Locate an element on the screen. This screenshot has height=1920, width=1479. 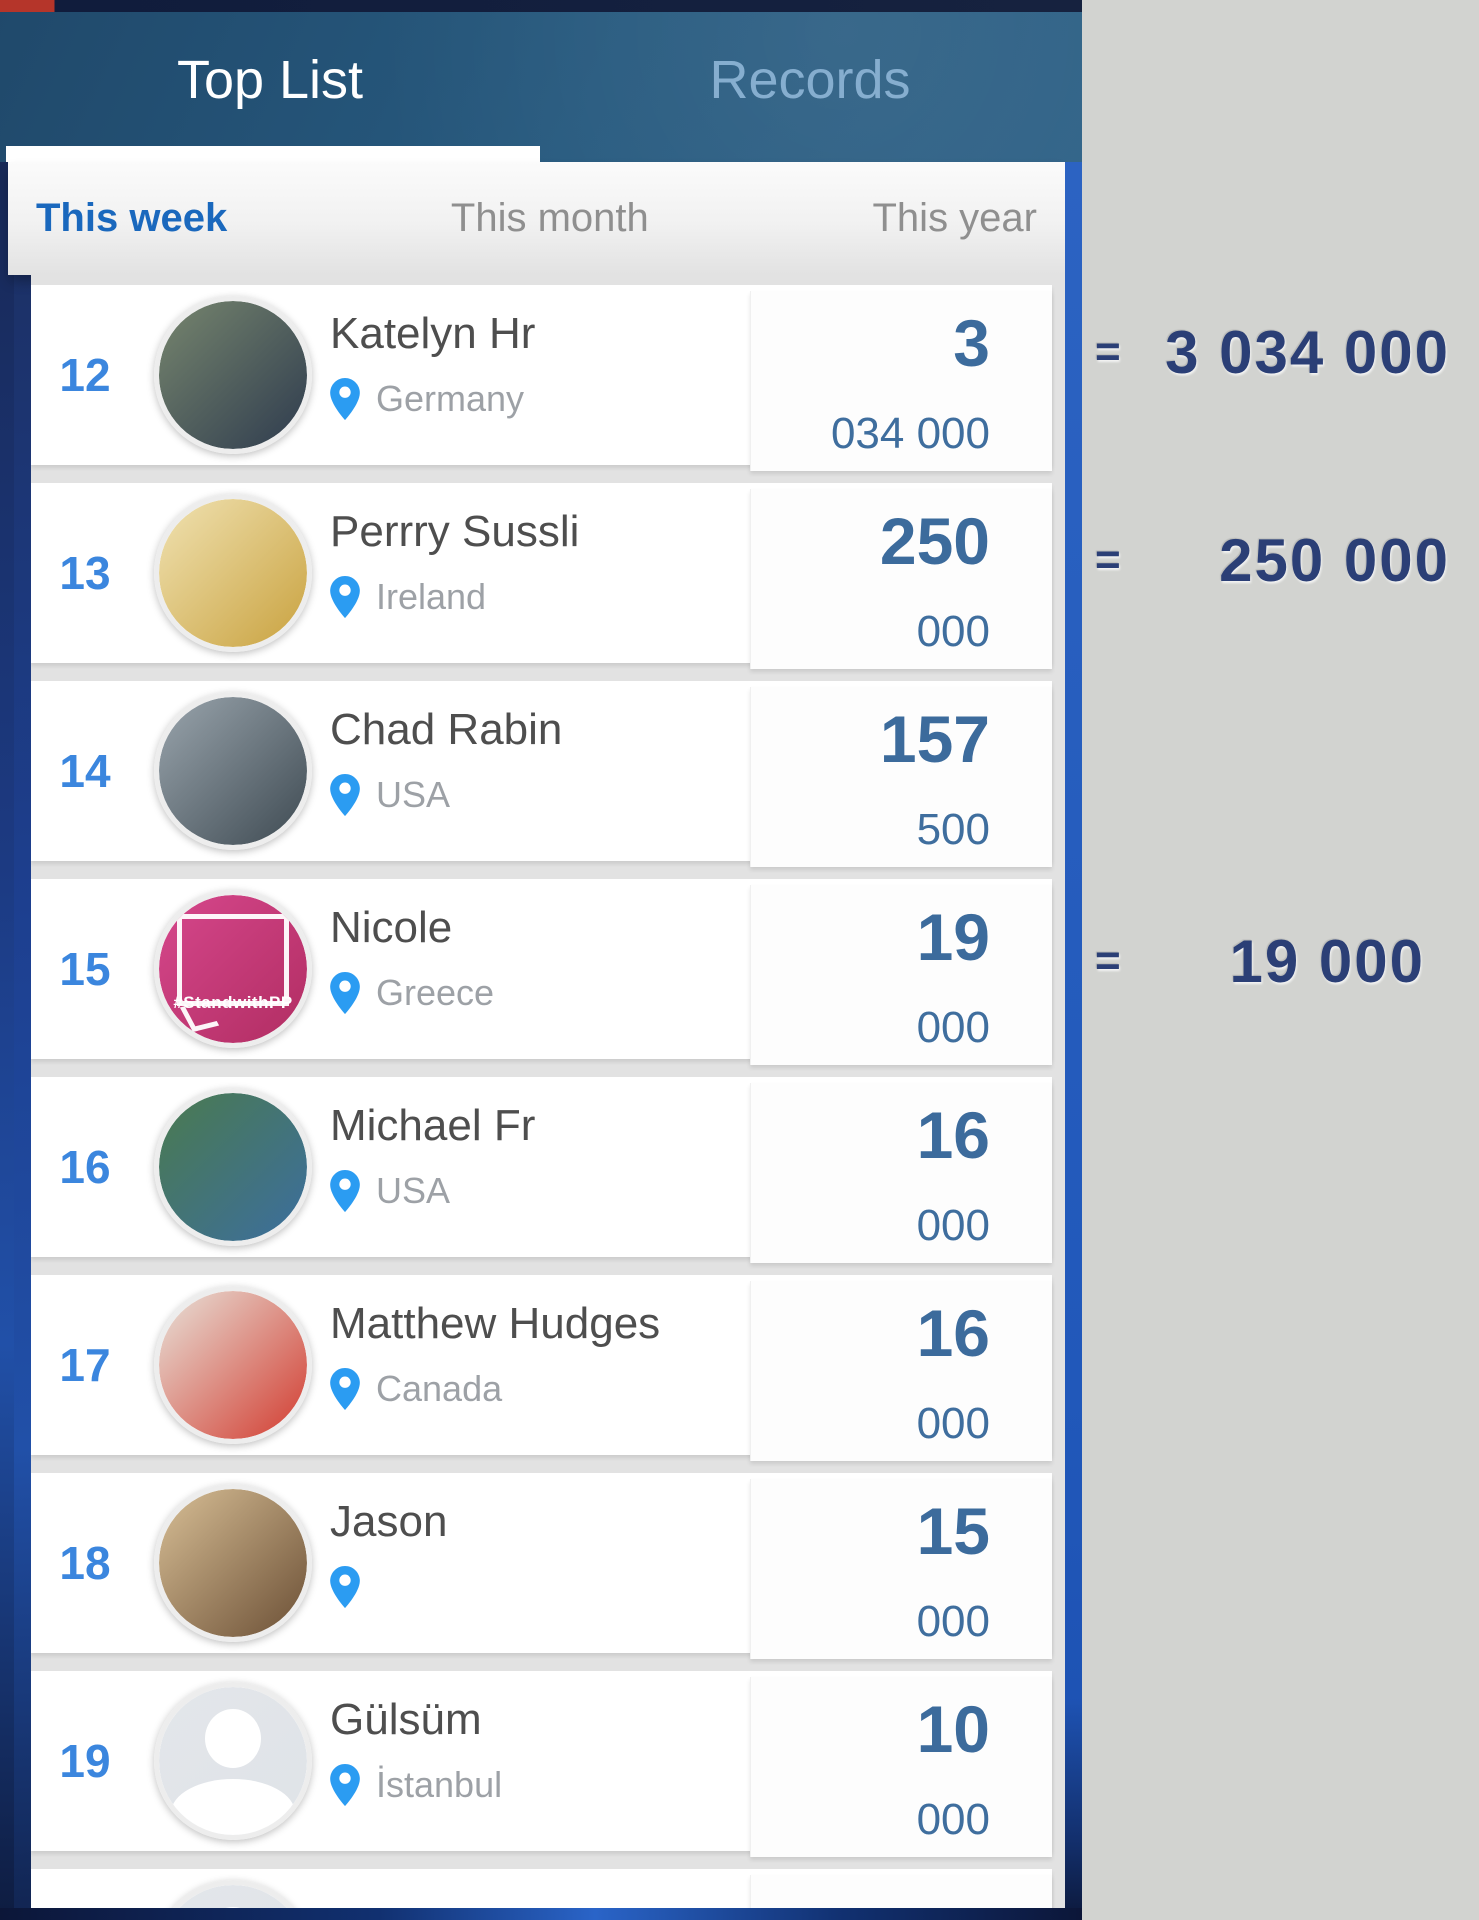
avatar-photo: #StandwithPP is located at coordinates (233, 969).